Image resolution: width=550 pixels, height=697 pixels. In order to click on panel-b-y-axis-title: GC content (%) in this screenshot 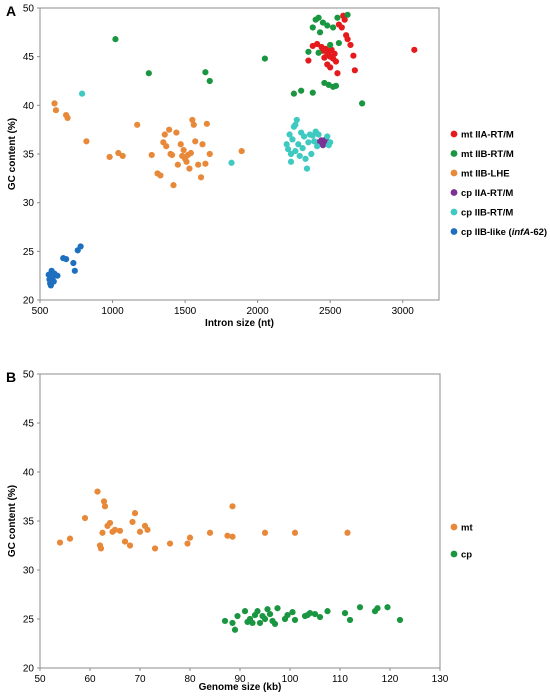, I will do `click(12, 521)`.